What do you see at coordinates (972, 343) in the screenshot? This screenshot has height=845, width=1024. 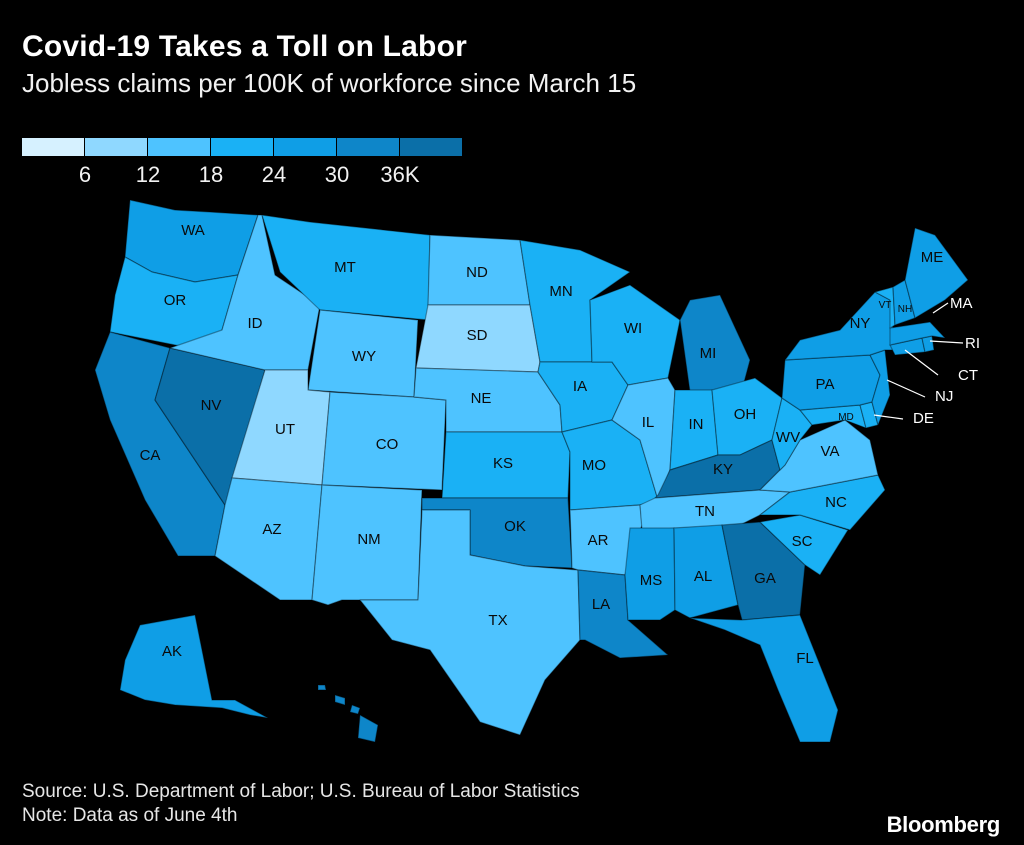 I see `label-RI: RI` at bounding box center [972, 343].